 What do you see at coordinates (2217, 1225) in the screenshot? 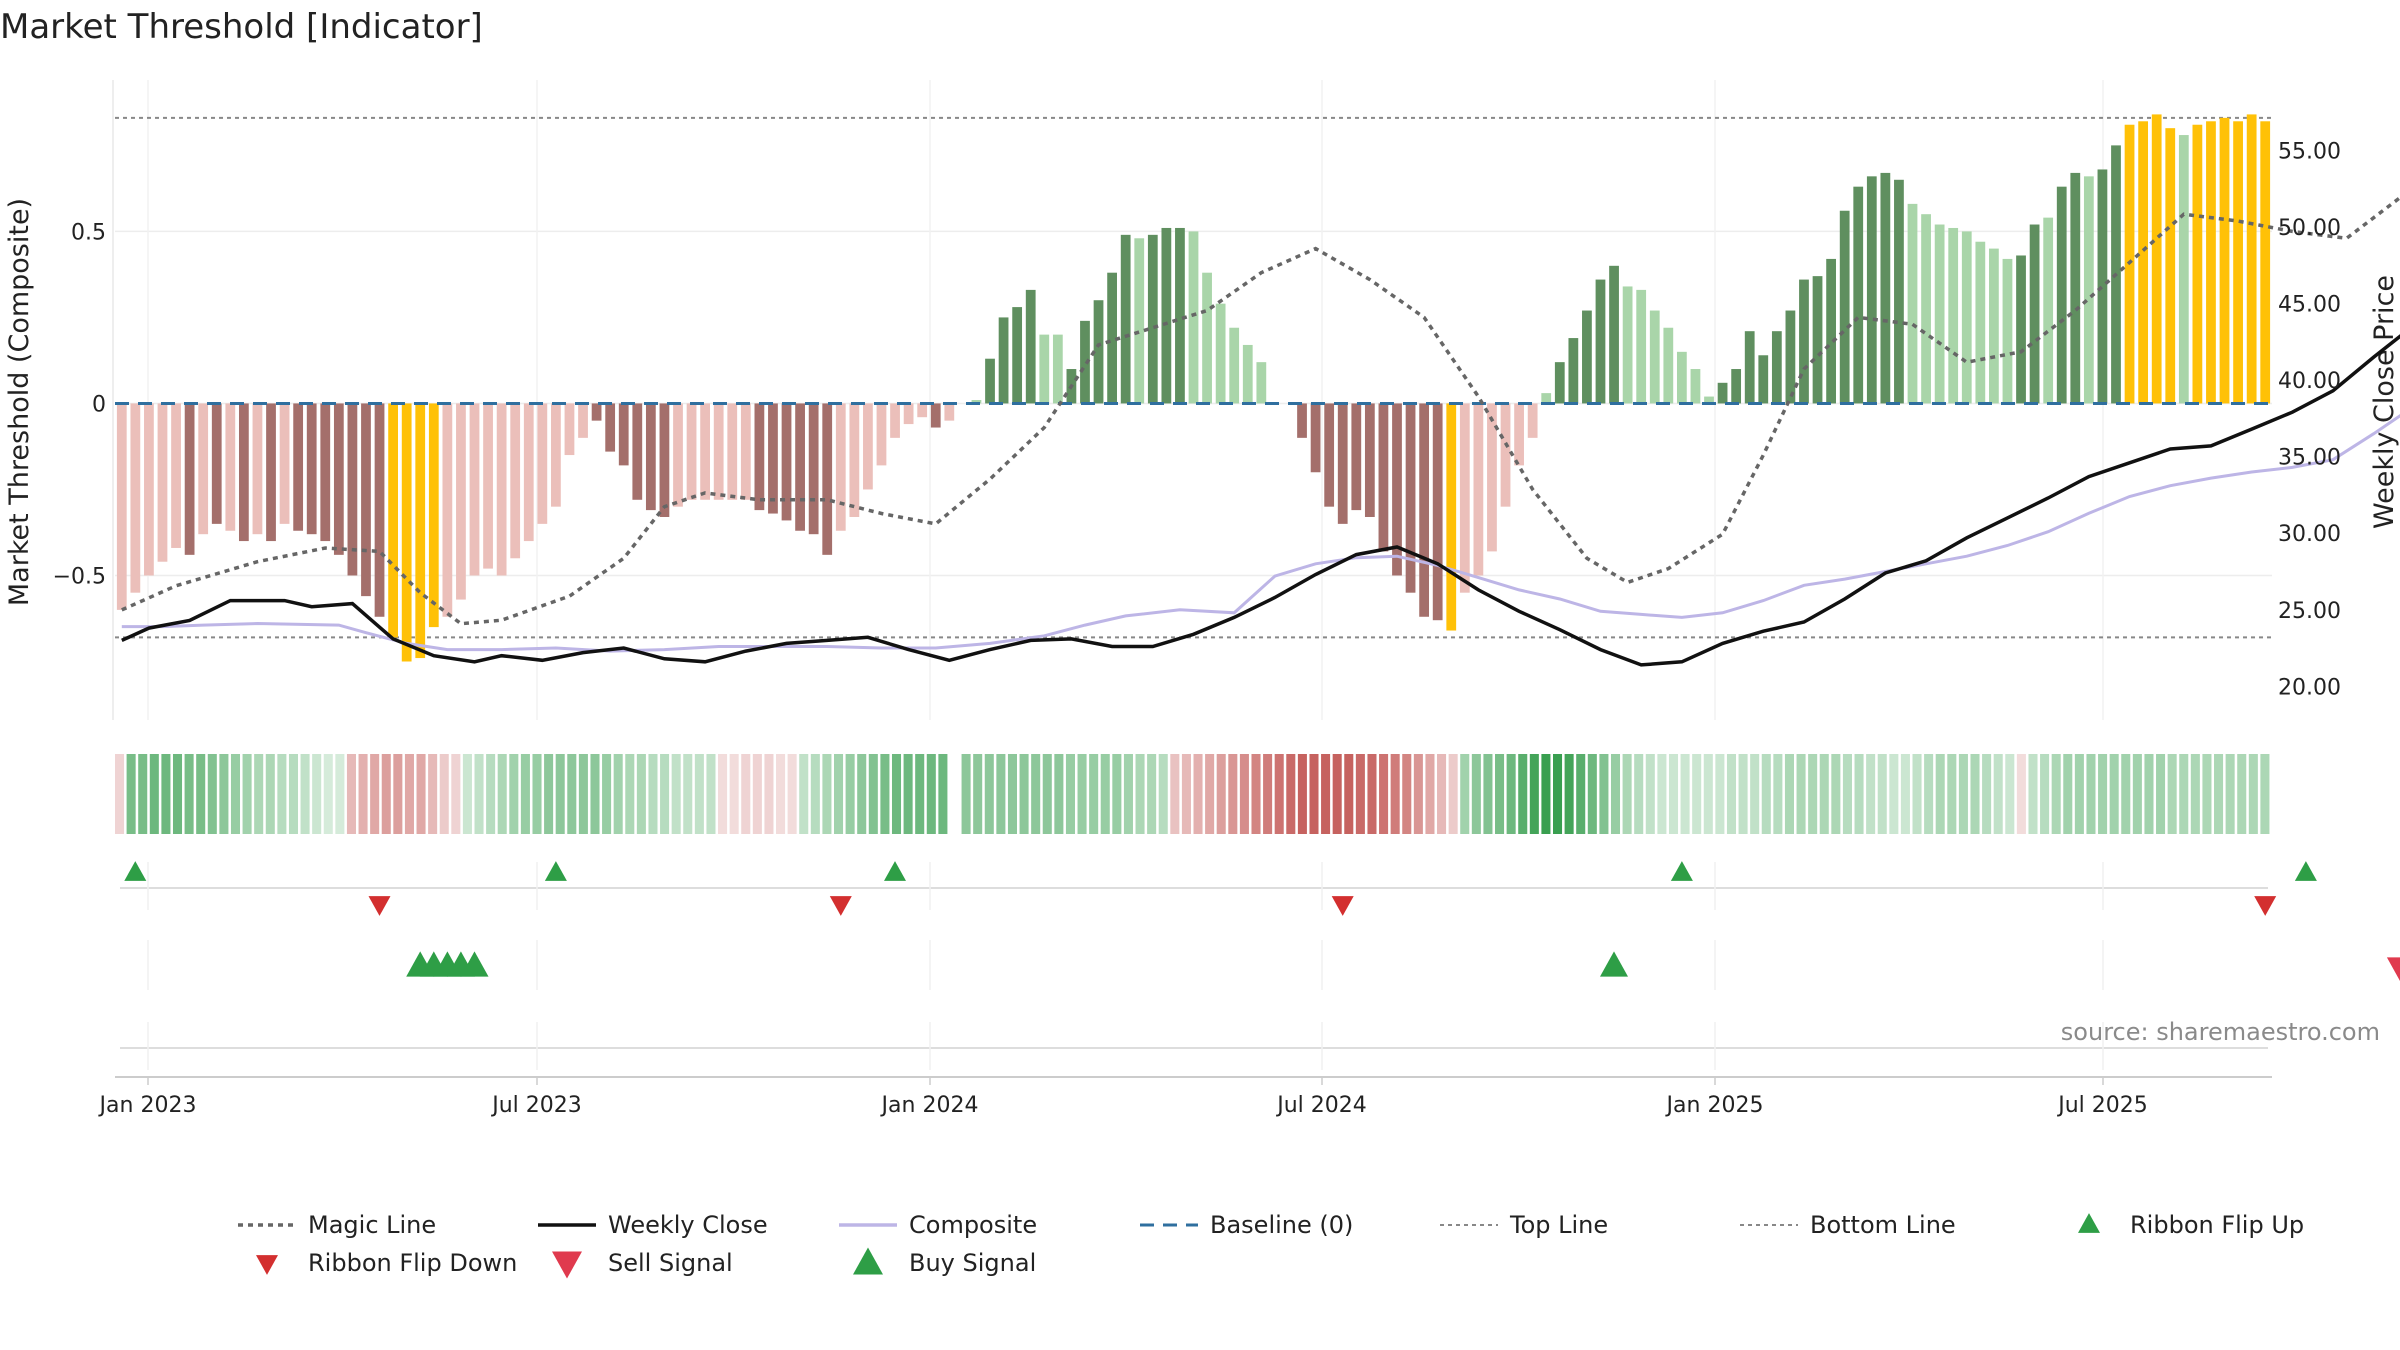
I see `legend-label: Ribbon Flip Up` at bounding box center [2217, 1225].